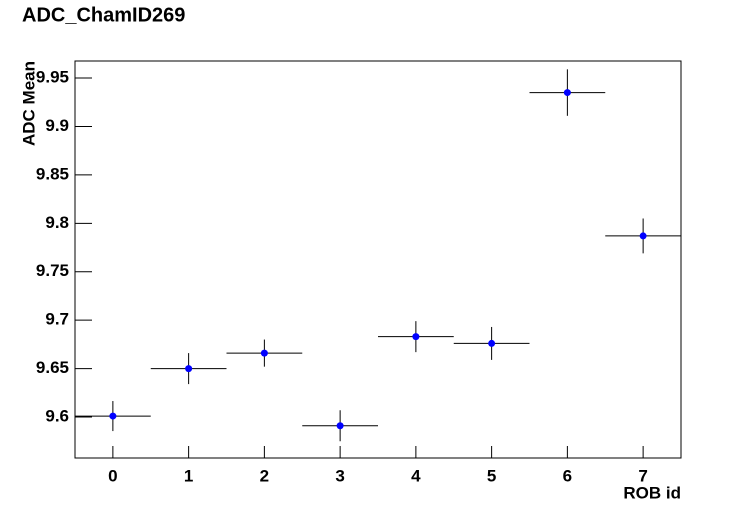 Image resolution: width=756 pixels, height=511 pixels. I want to click on y-tick-label: 9.7, so click(57, 319).